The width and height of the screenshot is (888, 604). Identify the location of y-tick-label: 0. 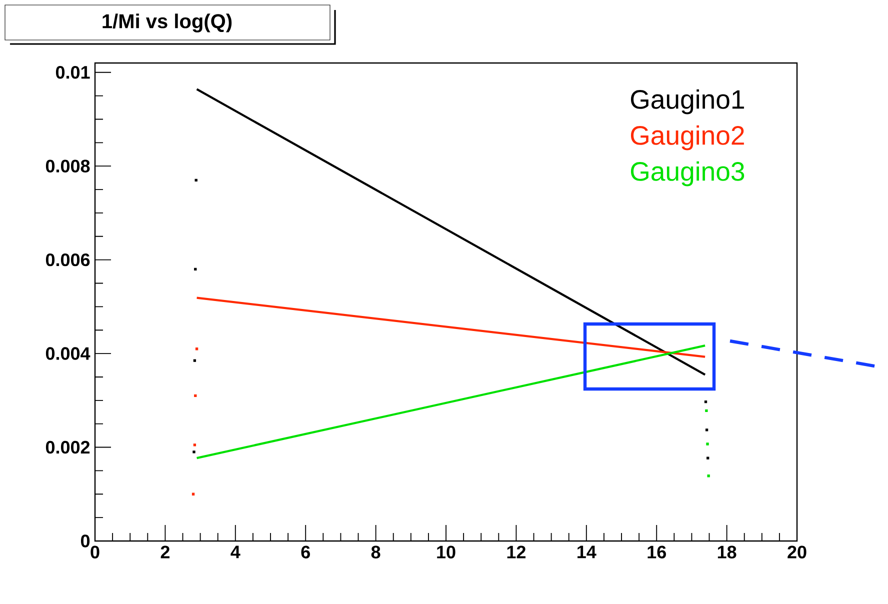
(85, 541).